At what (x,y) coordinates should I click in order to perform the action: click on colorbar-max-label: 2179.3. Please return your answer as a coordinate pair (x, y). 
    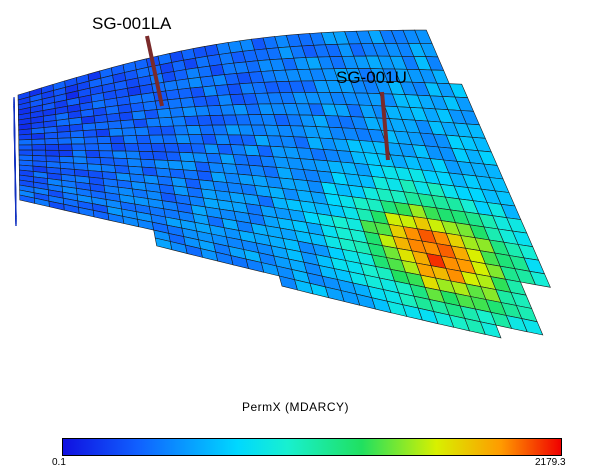
    Looking at the image, I should click on (550, 462).